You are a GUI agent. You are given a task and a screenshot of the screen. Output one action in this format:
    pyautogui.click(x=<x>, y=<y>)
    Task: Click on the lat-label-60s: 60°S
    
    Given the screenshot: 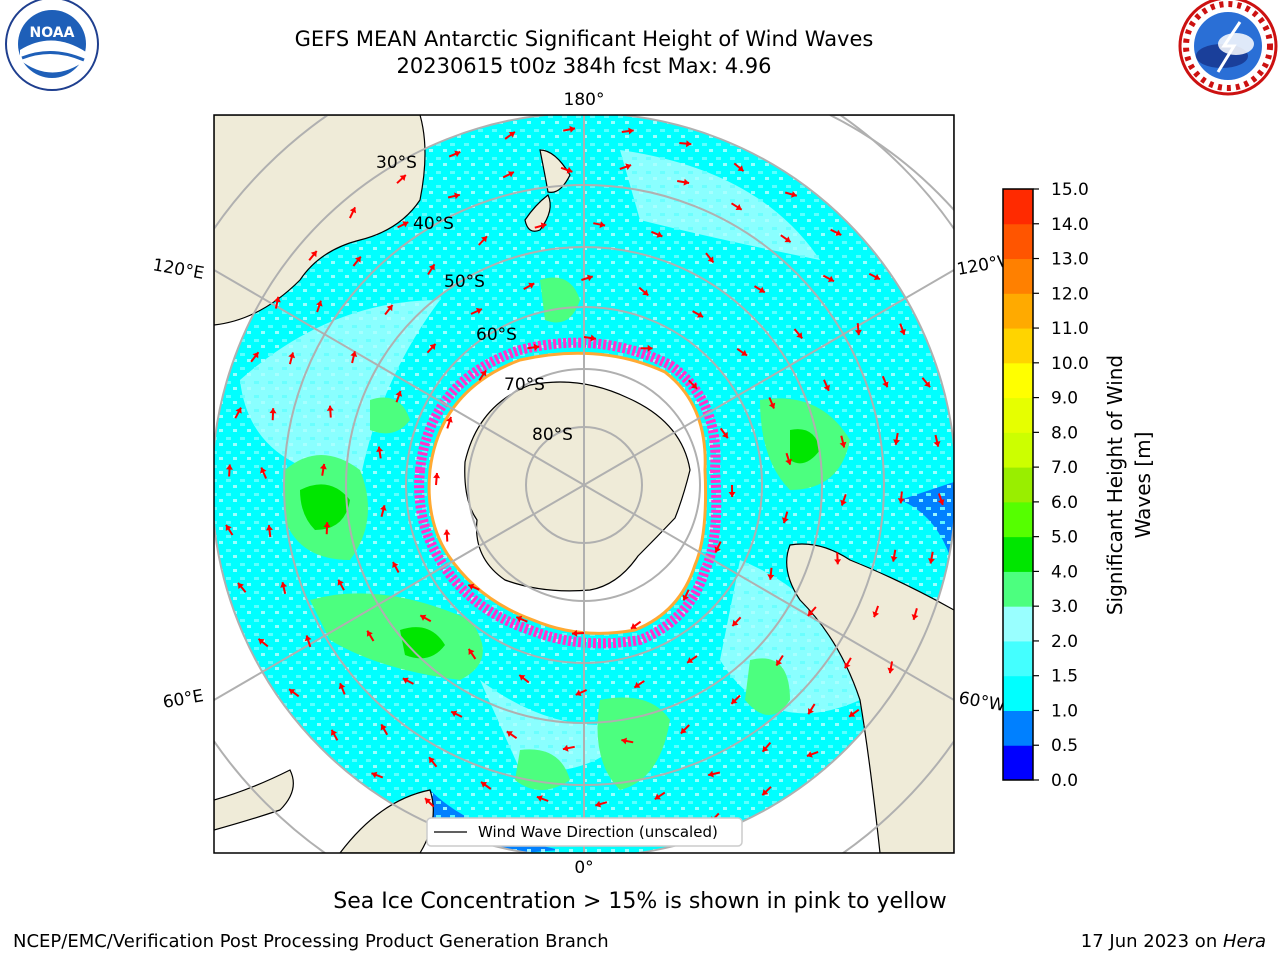 What is the action you would take?
    pyautogui.click(x=496, y=335)
    